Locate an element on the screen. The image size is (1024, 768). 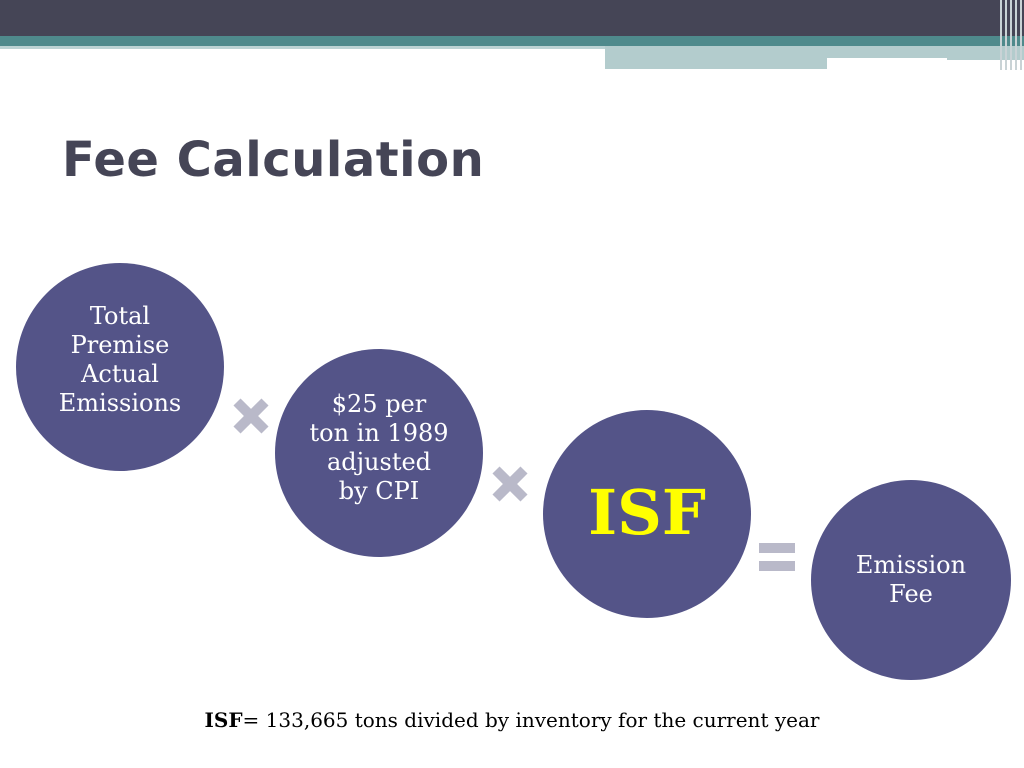
node-emission-fee: Emission Fee is located at coordinates (911, 580).